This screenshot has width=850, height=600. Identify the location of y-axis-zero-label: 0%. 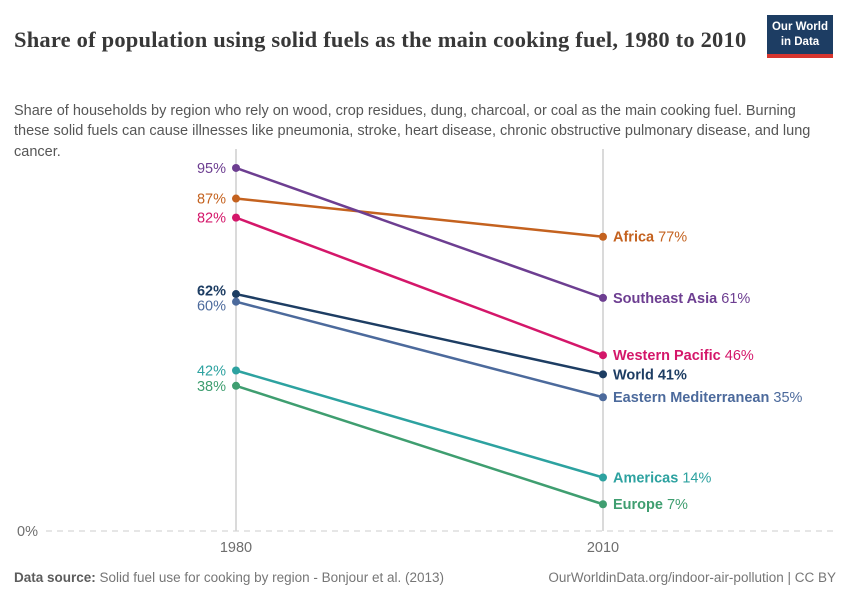
(27, 532).